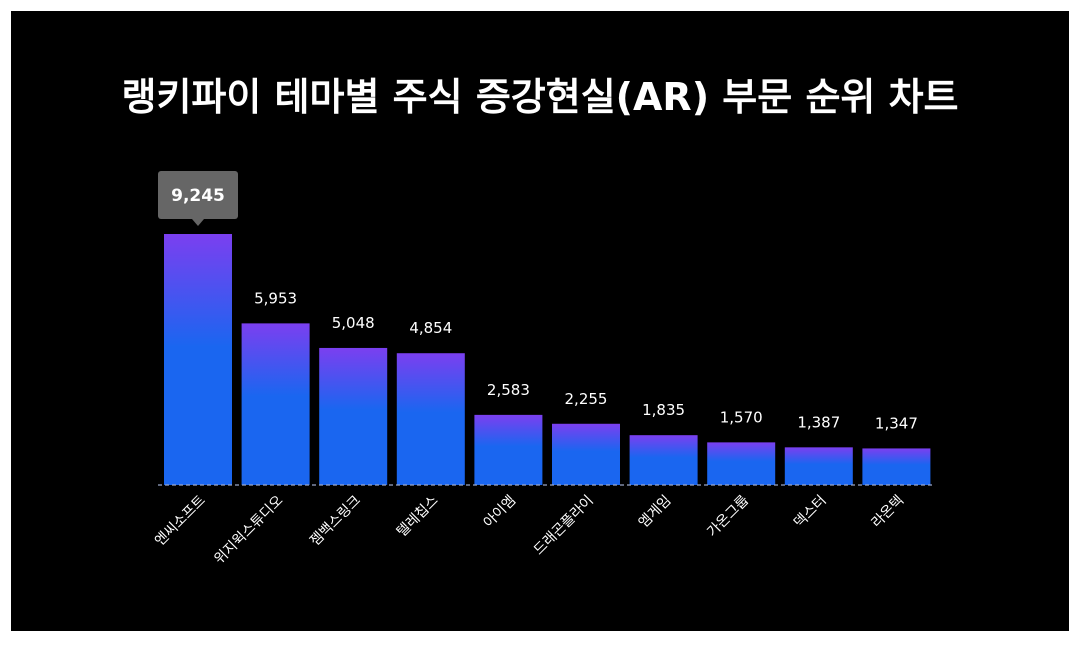  I want to click on category-label-10: 라온텍, so click(888, 512).